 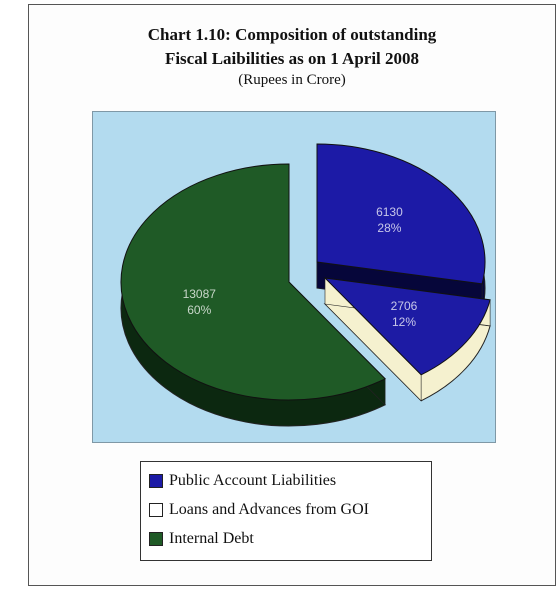 What do you see at coordinates (292, 80) in the screenshot?
I see `chart-subtitle: (Rupees in Crore)` at bounding box center [292, 80].